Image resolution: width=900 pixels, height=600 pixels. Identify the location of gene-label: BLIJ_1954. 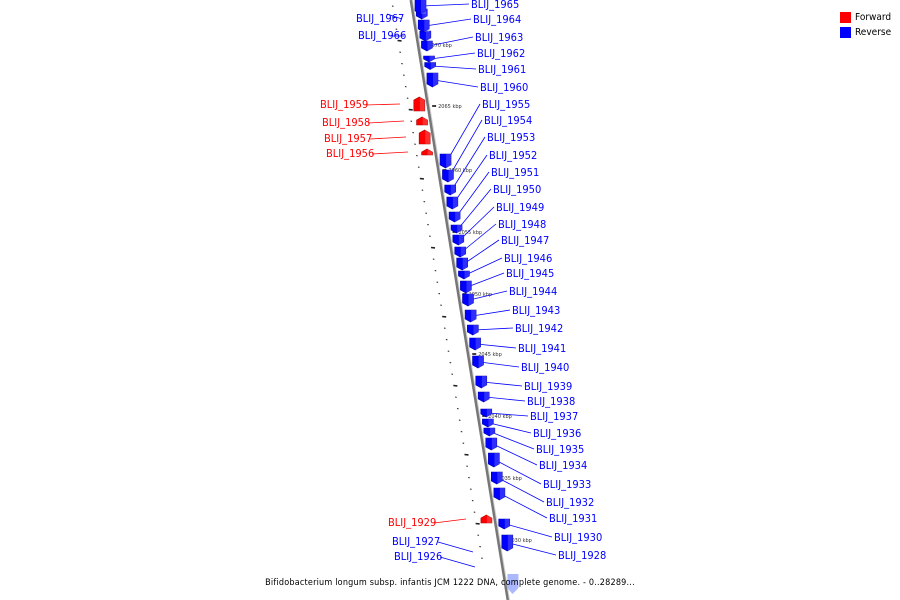
(508, 120).